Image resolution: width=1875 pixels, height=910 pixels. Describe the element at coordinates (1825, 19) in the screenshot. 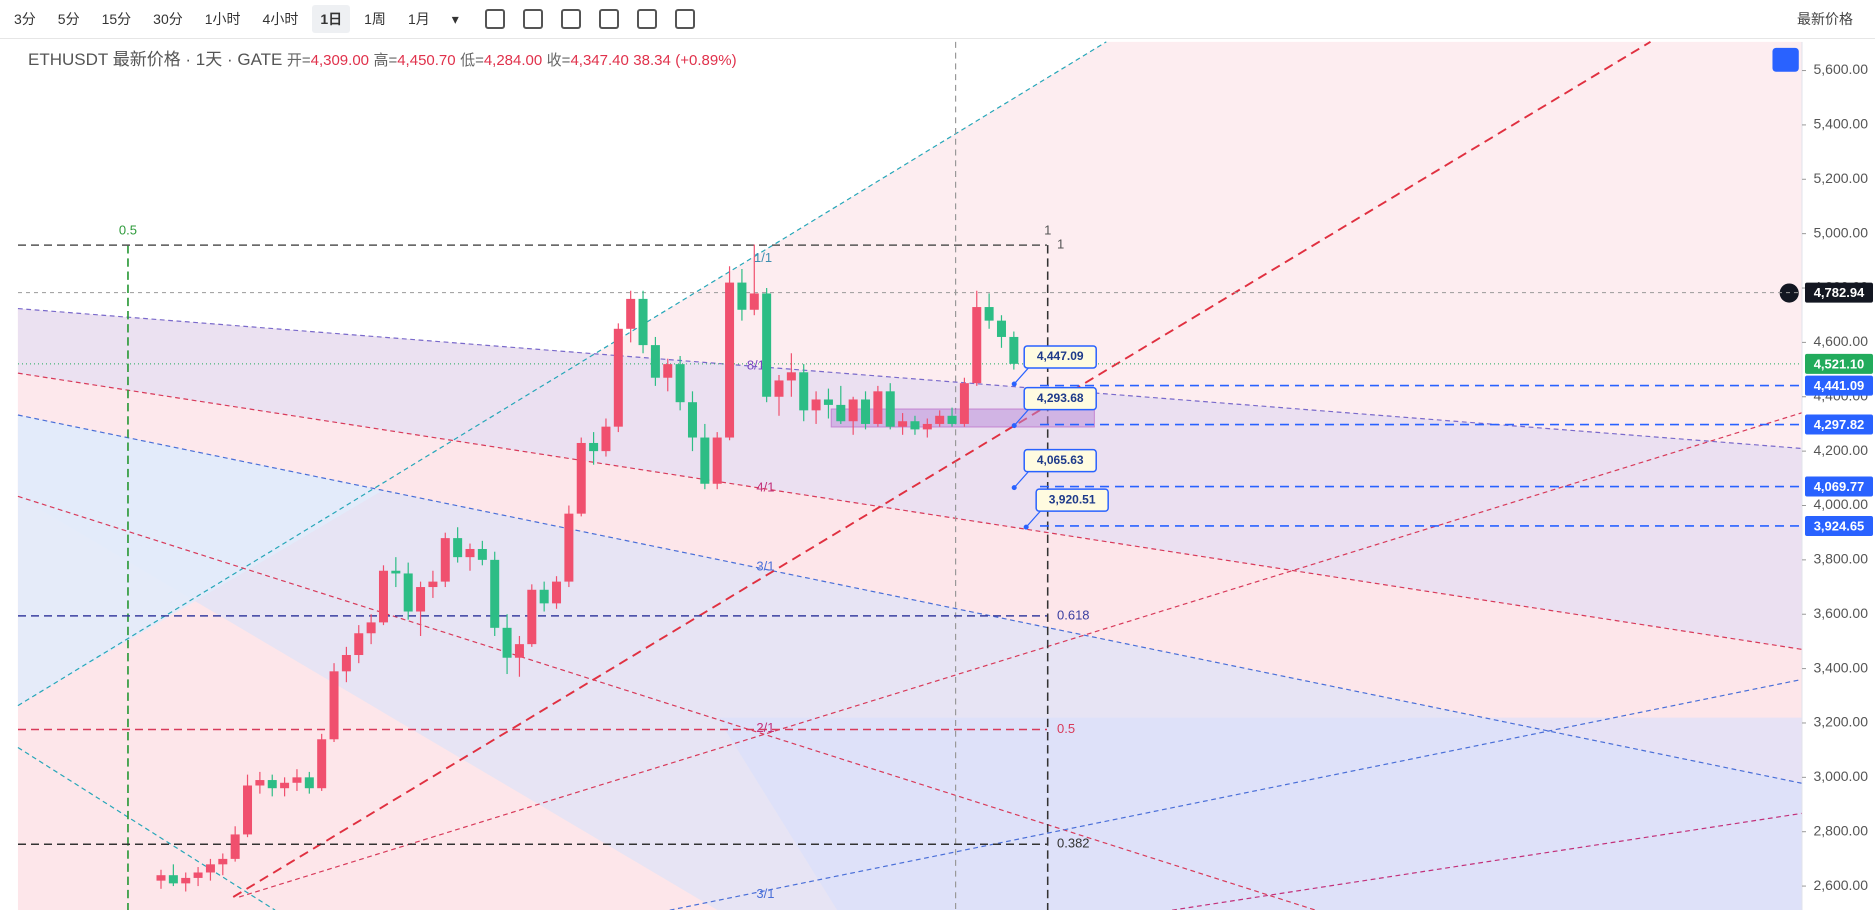

I see `toolbar-item: 最新价格` at that location.